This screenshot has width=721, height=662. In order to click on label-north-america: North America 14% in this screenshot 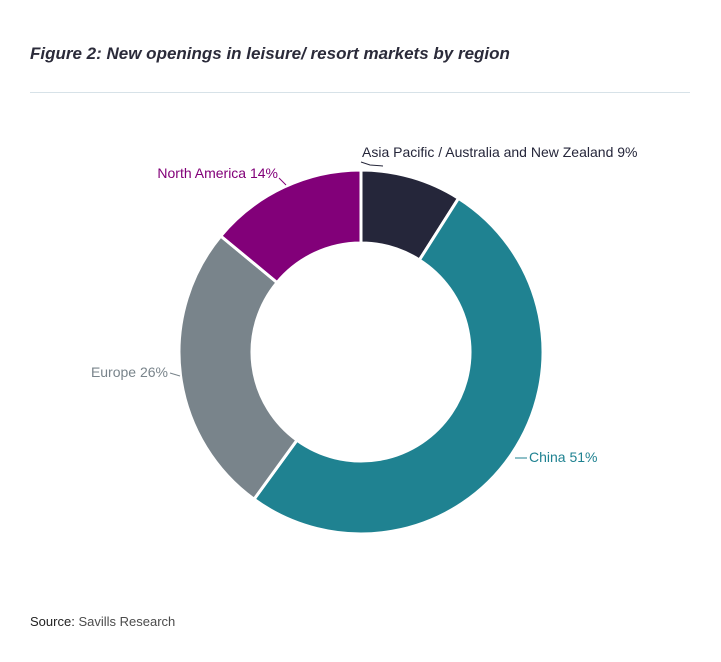, I will do `click(217, 173)`.